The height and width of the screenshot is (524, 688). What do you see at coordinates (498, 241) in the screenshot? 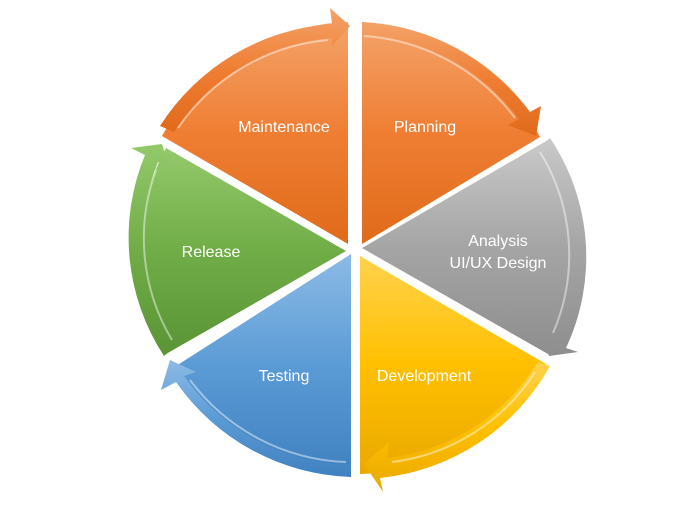
I see `segment-label-analysis: Analysis` at bounding box center [498, 241].